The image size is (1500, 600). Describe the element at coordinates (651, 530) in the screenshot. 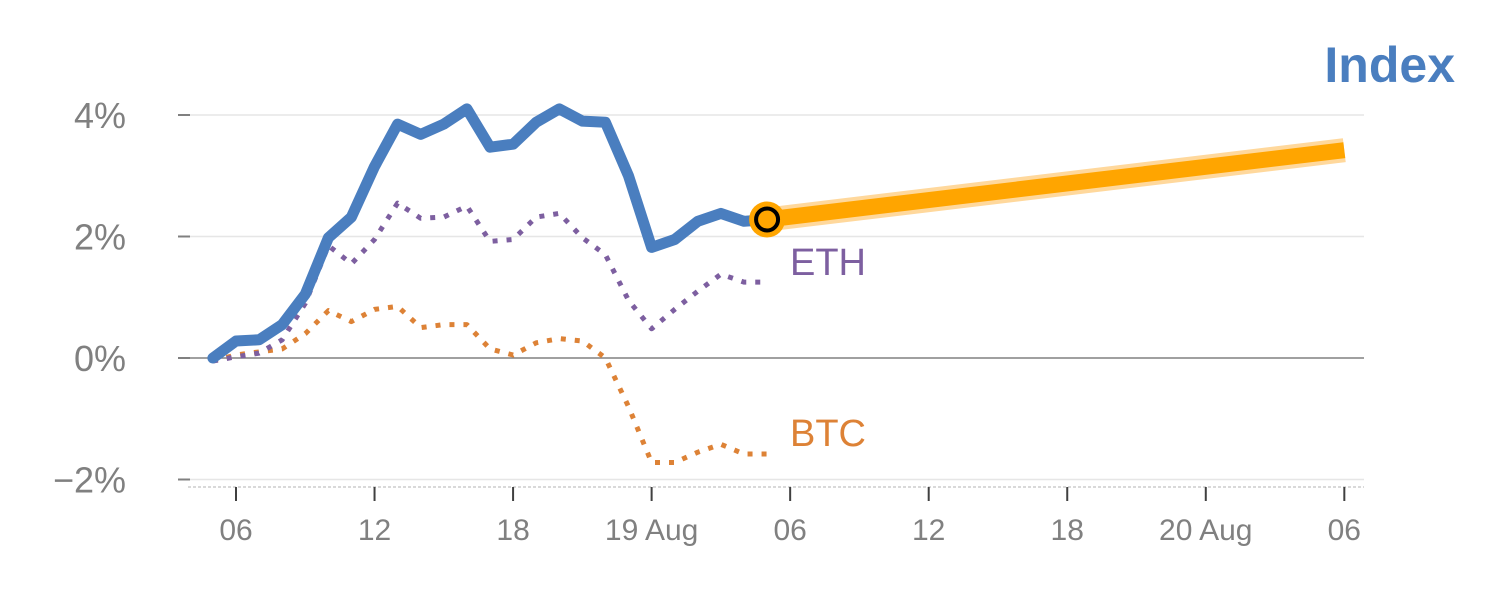

I see `x-tick-label: 19 Aug` at that location.